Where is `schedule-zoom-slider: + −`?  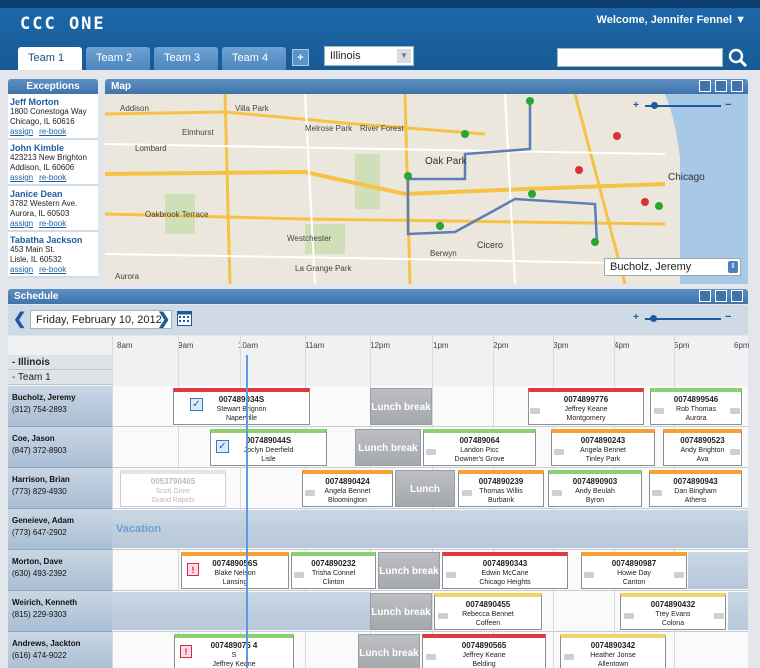 schedule-zoom-slider: + − is located at coordinates (683, 317).